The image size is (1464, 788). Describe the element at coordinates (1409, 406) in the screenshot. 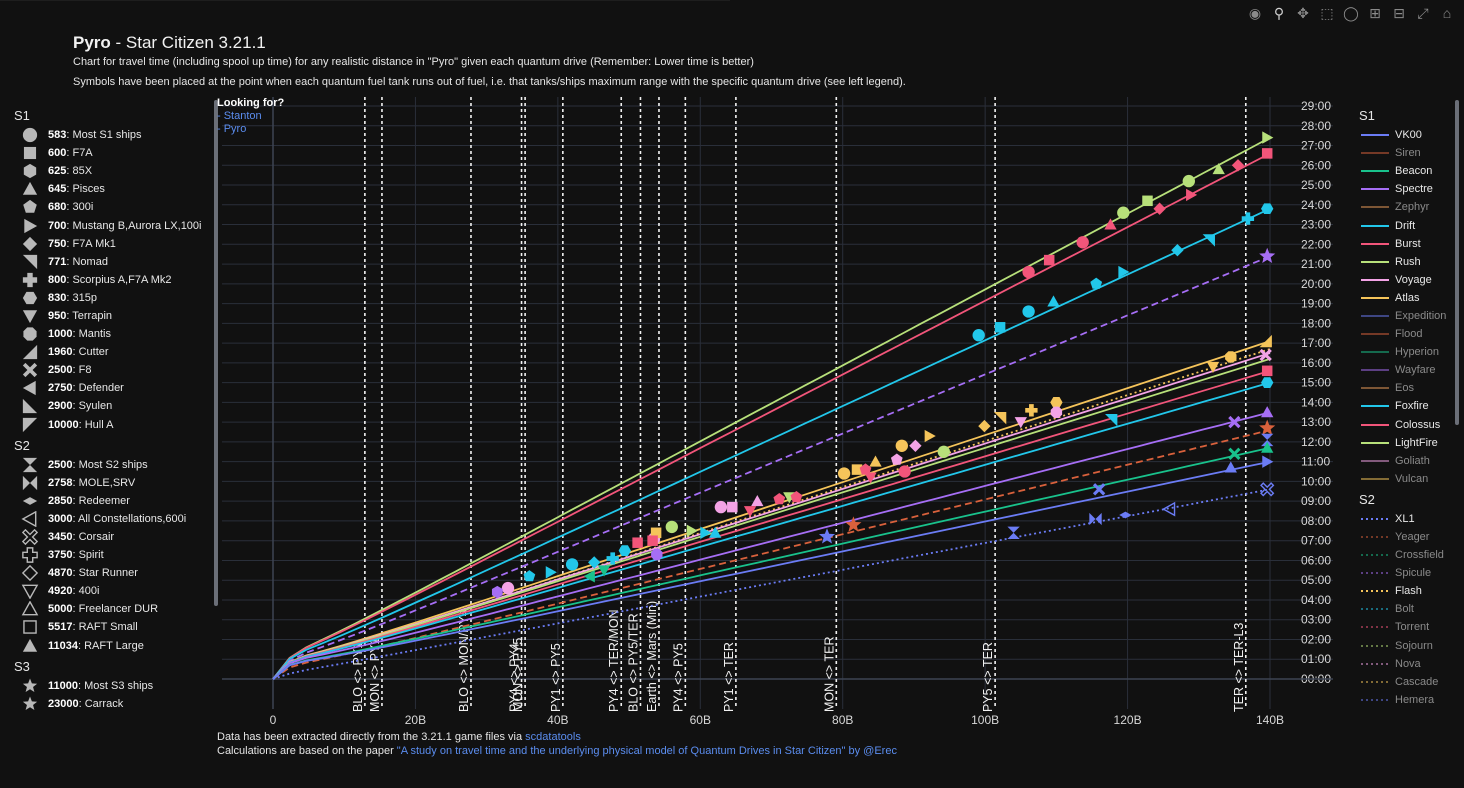

I see `line-legend-item: Foxfire` at that location.